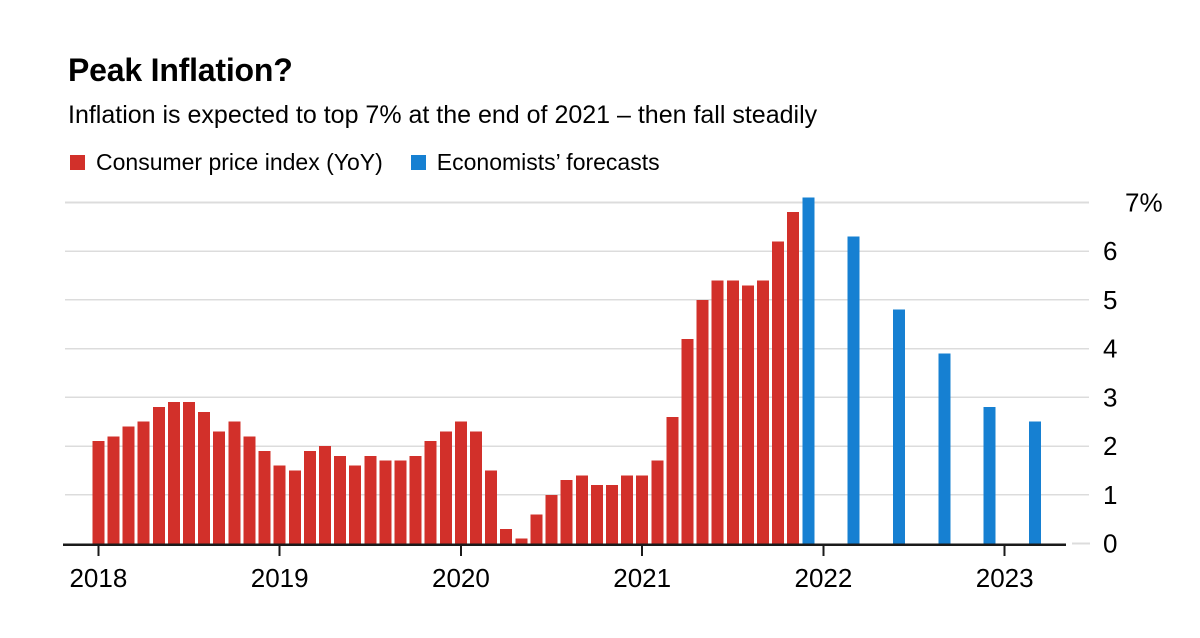 The width and height of the screenshot is (1200, 638). What do you see at coordinates (1110, 446) in the screenshot?
I see `y-axis-label: 2` at bounding box center [1110, 446].